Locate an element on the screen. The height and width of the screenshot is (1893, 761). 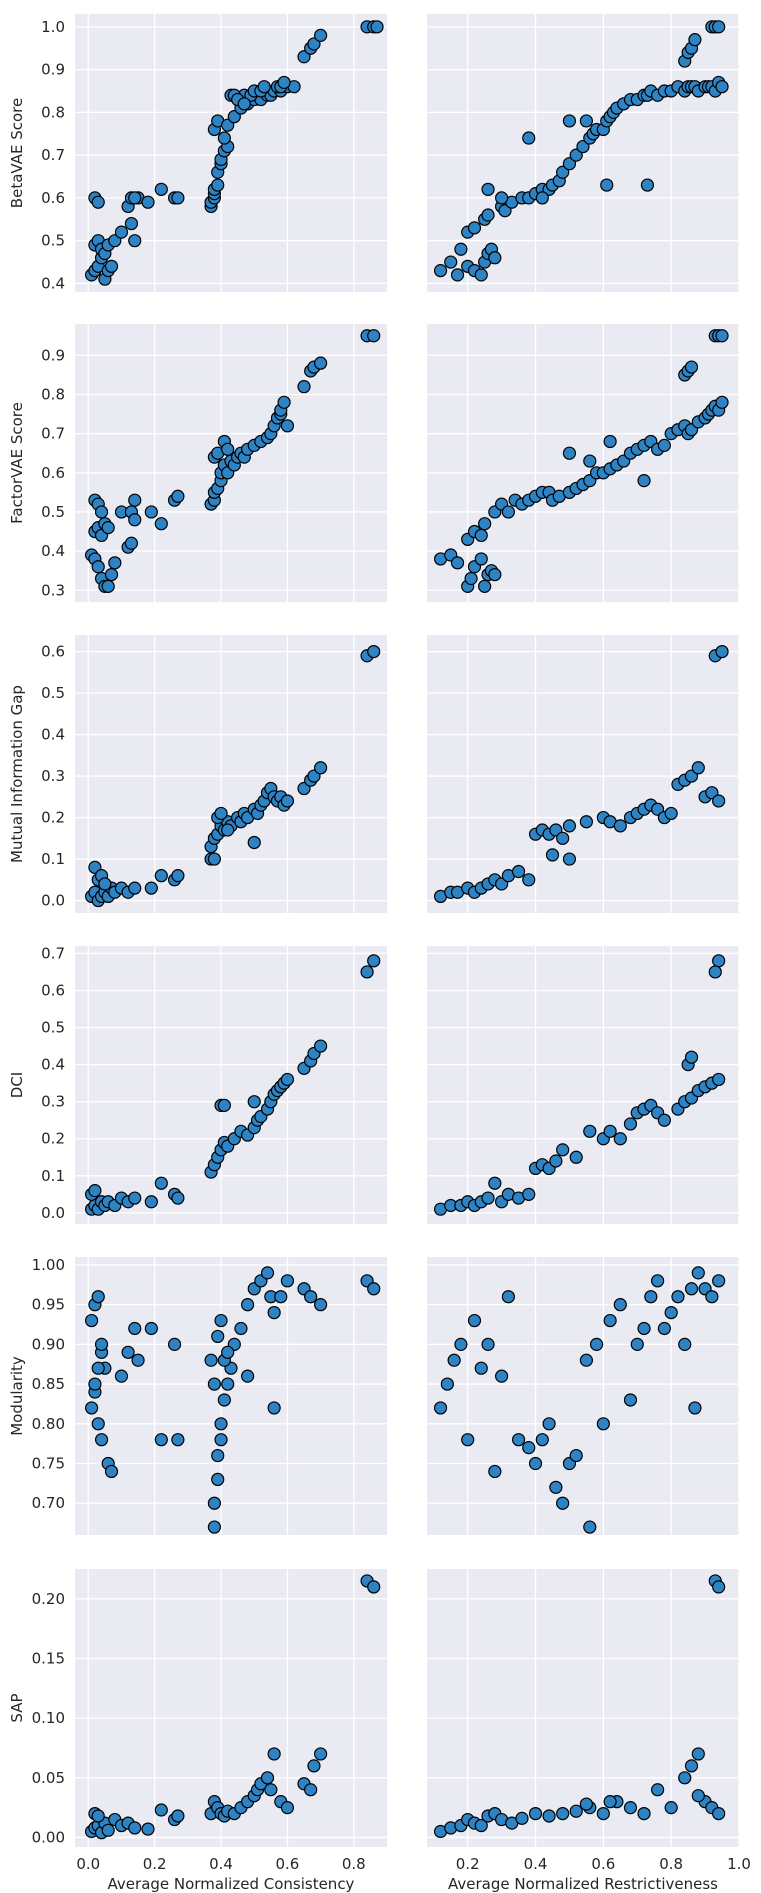
y-axis-label: FactorVAE Score is located at coordinates (17, 463).